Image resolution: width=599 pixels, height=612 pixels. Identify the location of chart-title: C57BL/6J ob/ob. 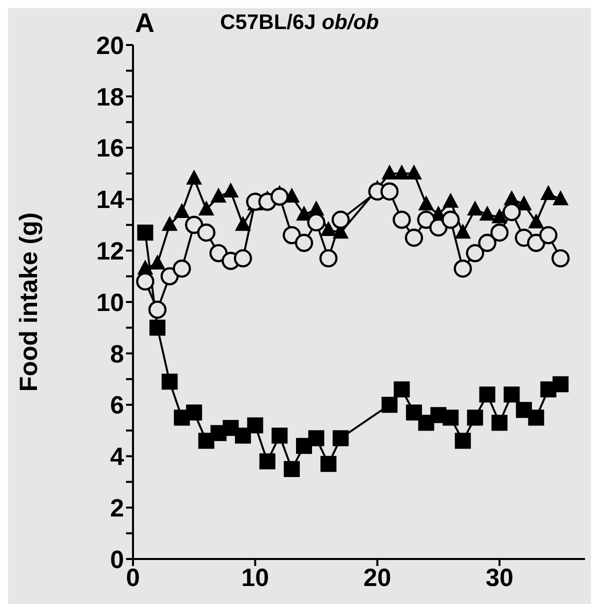
(299, 22).